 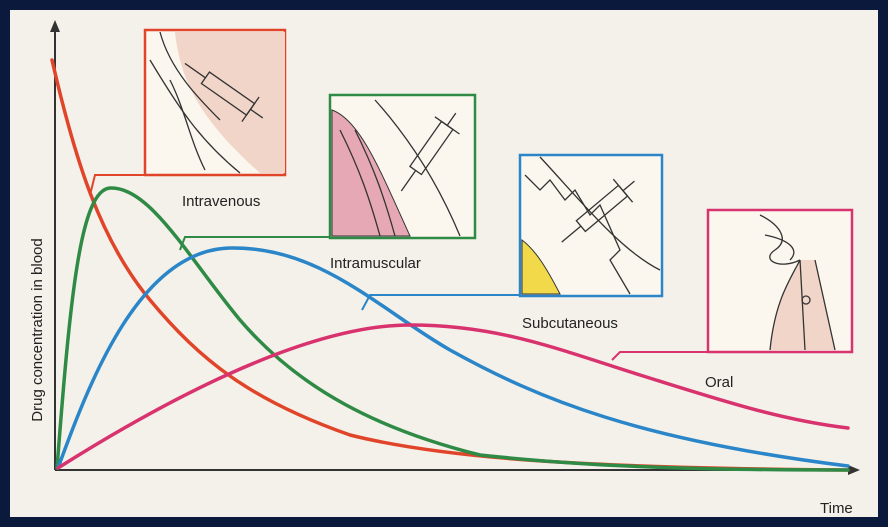 What do you see at coordinates (591, 225) in the screenshot?
I see `subcutaneous-inset` at bounding box center [591, 225].